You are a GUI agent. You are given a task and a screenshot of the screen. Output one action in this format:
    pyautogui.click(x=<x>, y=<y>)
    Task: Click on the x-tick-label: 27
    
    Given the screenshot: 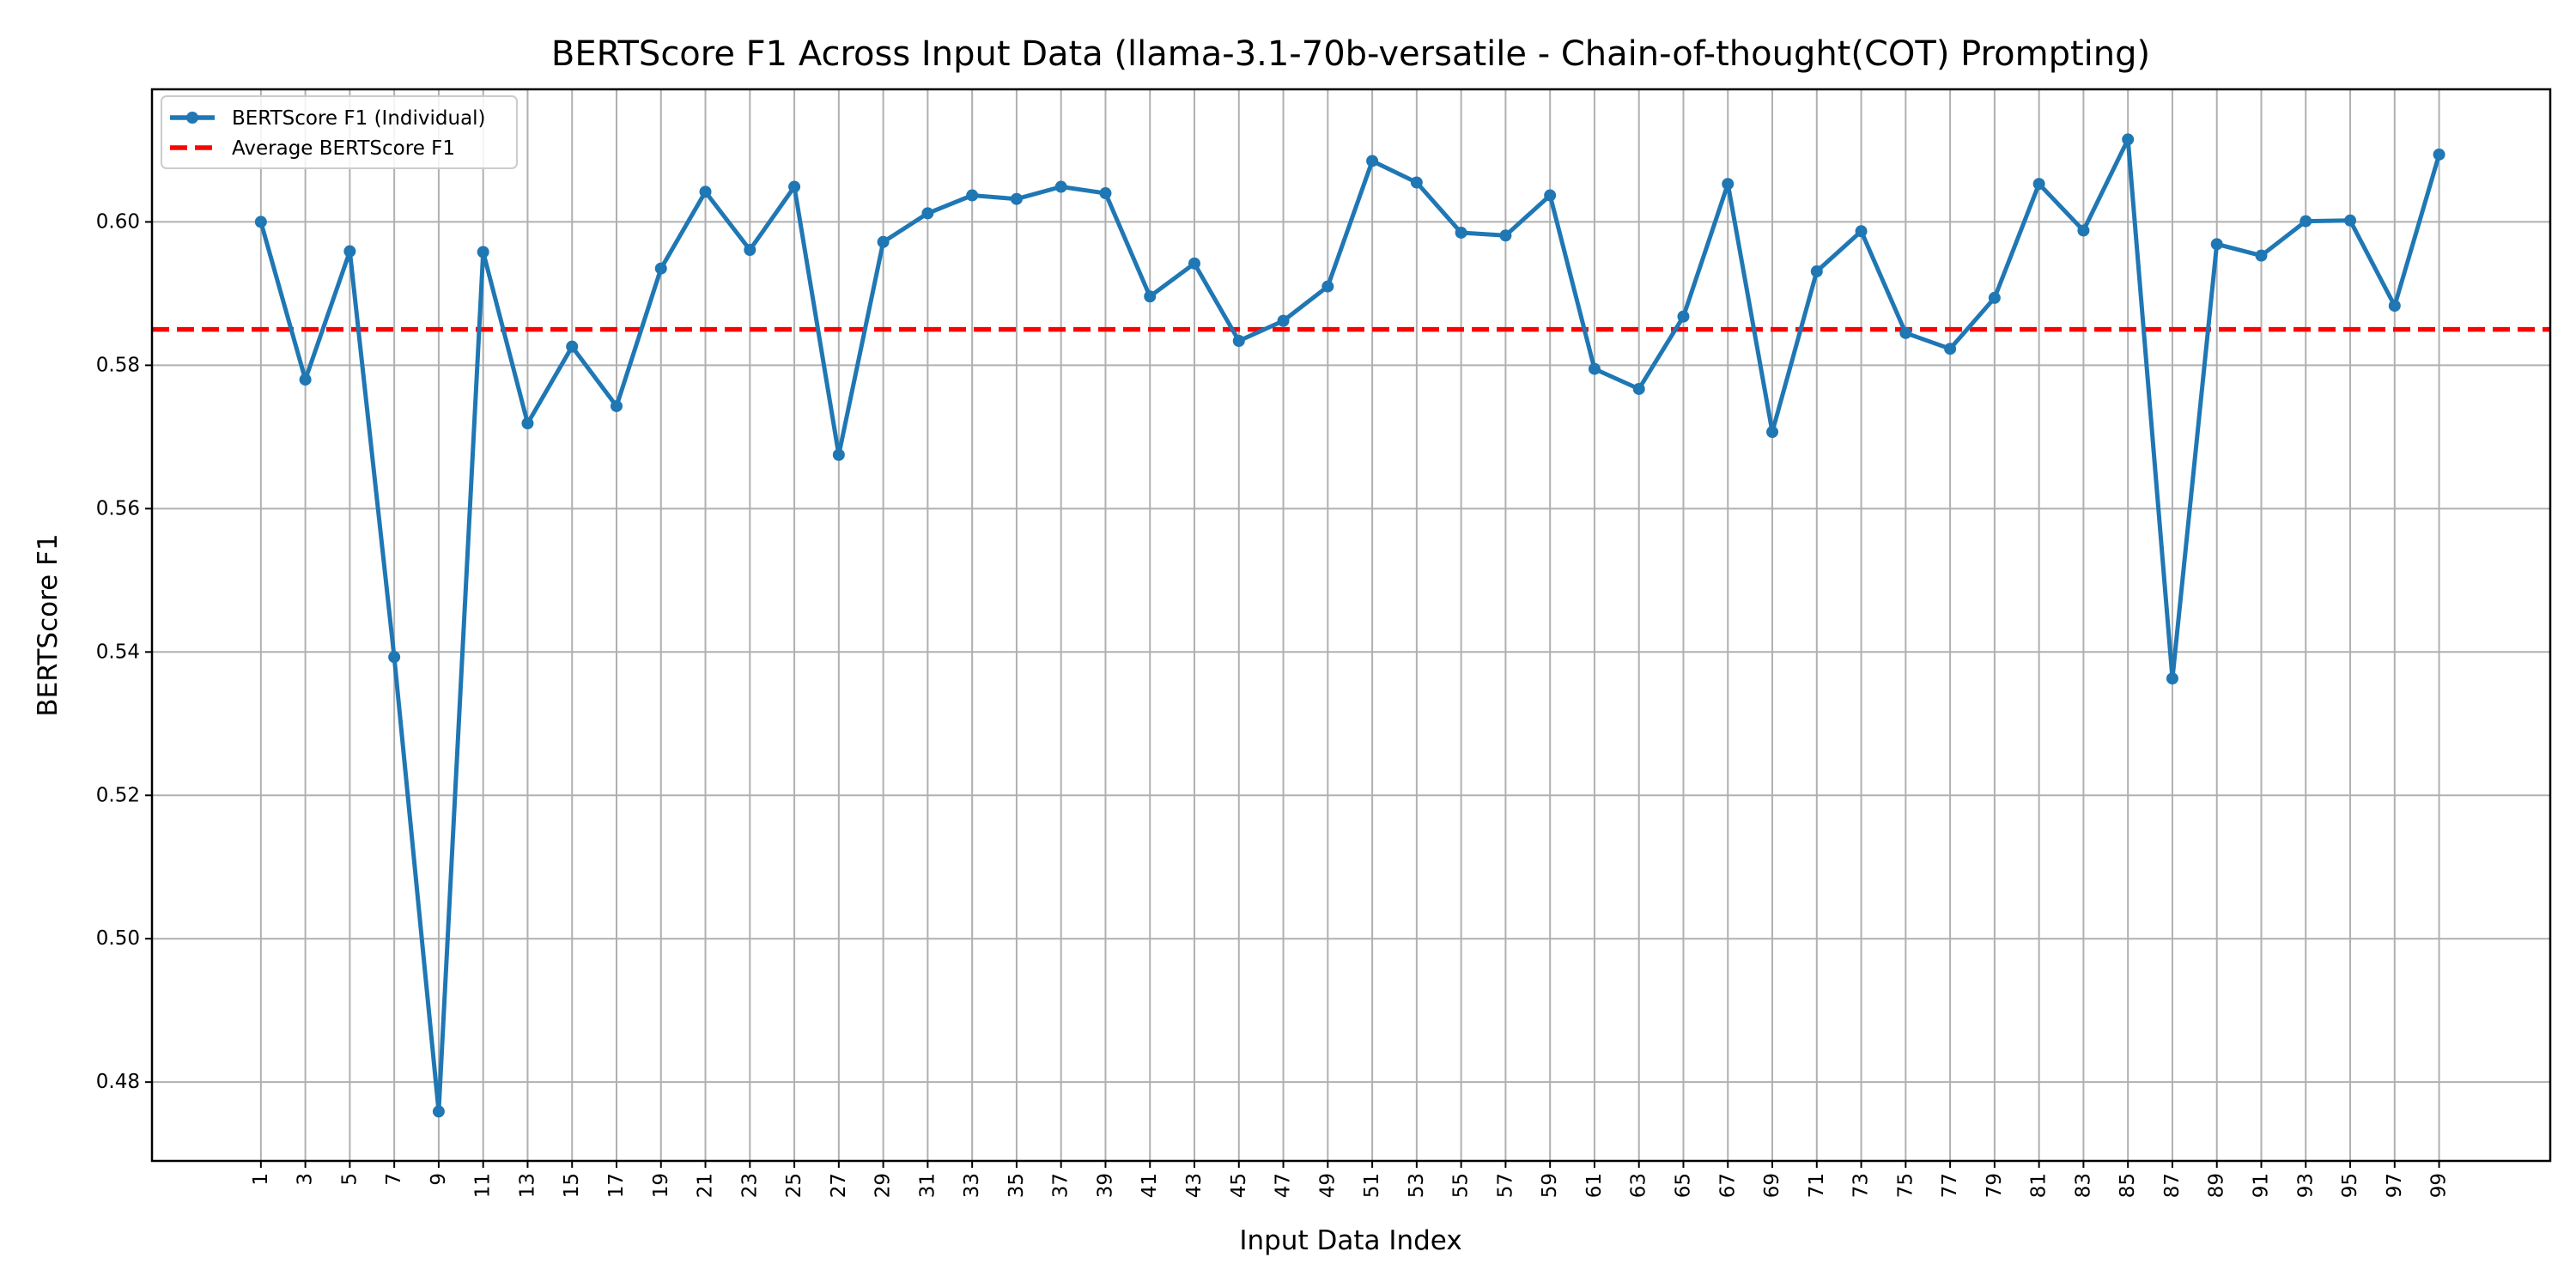 What is the action you would take?
    pyautogui.click(x=839, y=1185)
    